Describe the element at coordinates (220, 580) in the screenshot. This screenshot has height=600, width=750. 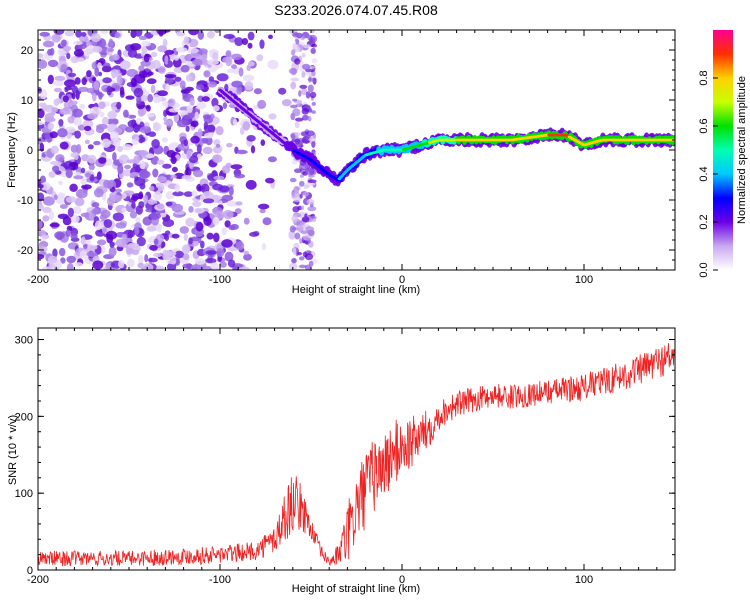
I see `x-tick-label: -100` at that location.